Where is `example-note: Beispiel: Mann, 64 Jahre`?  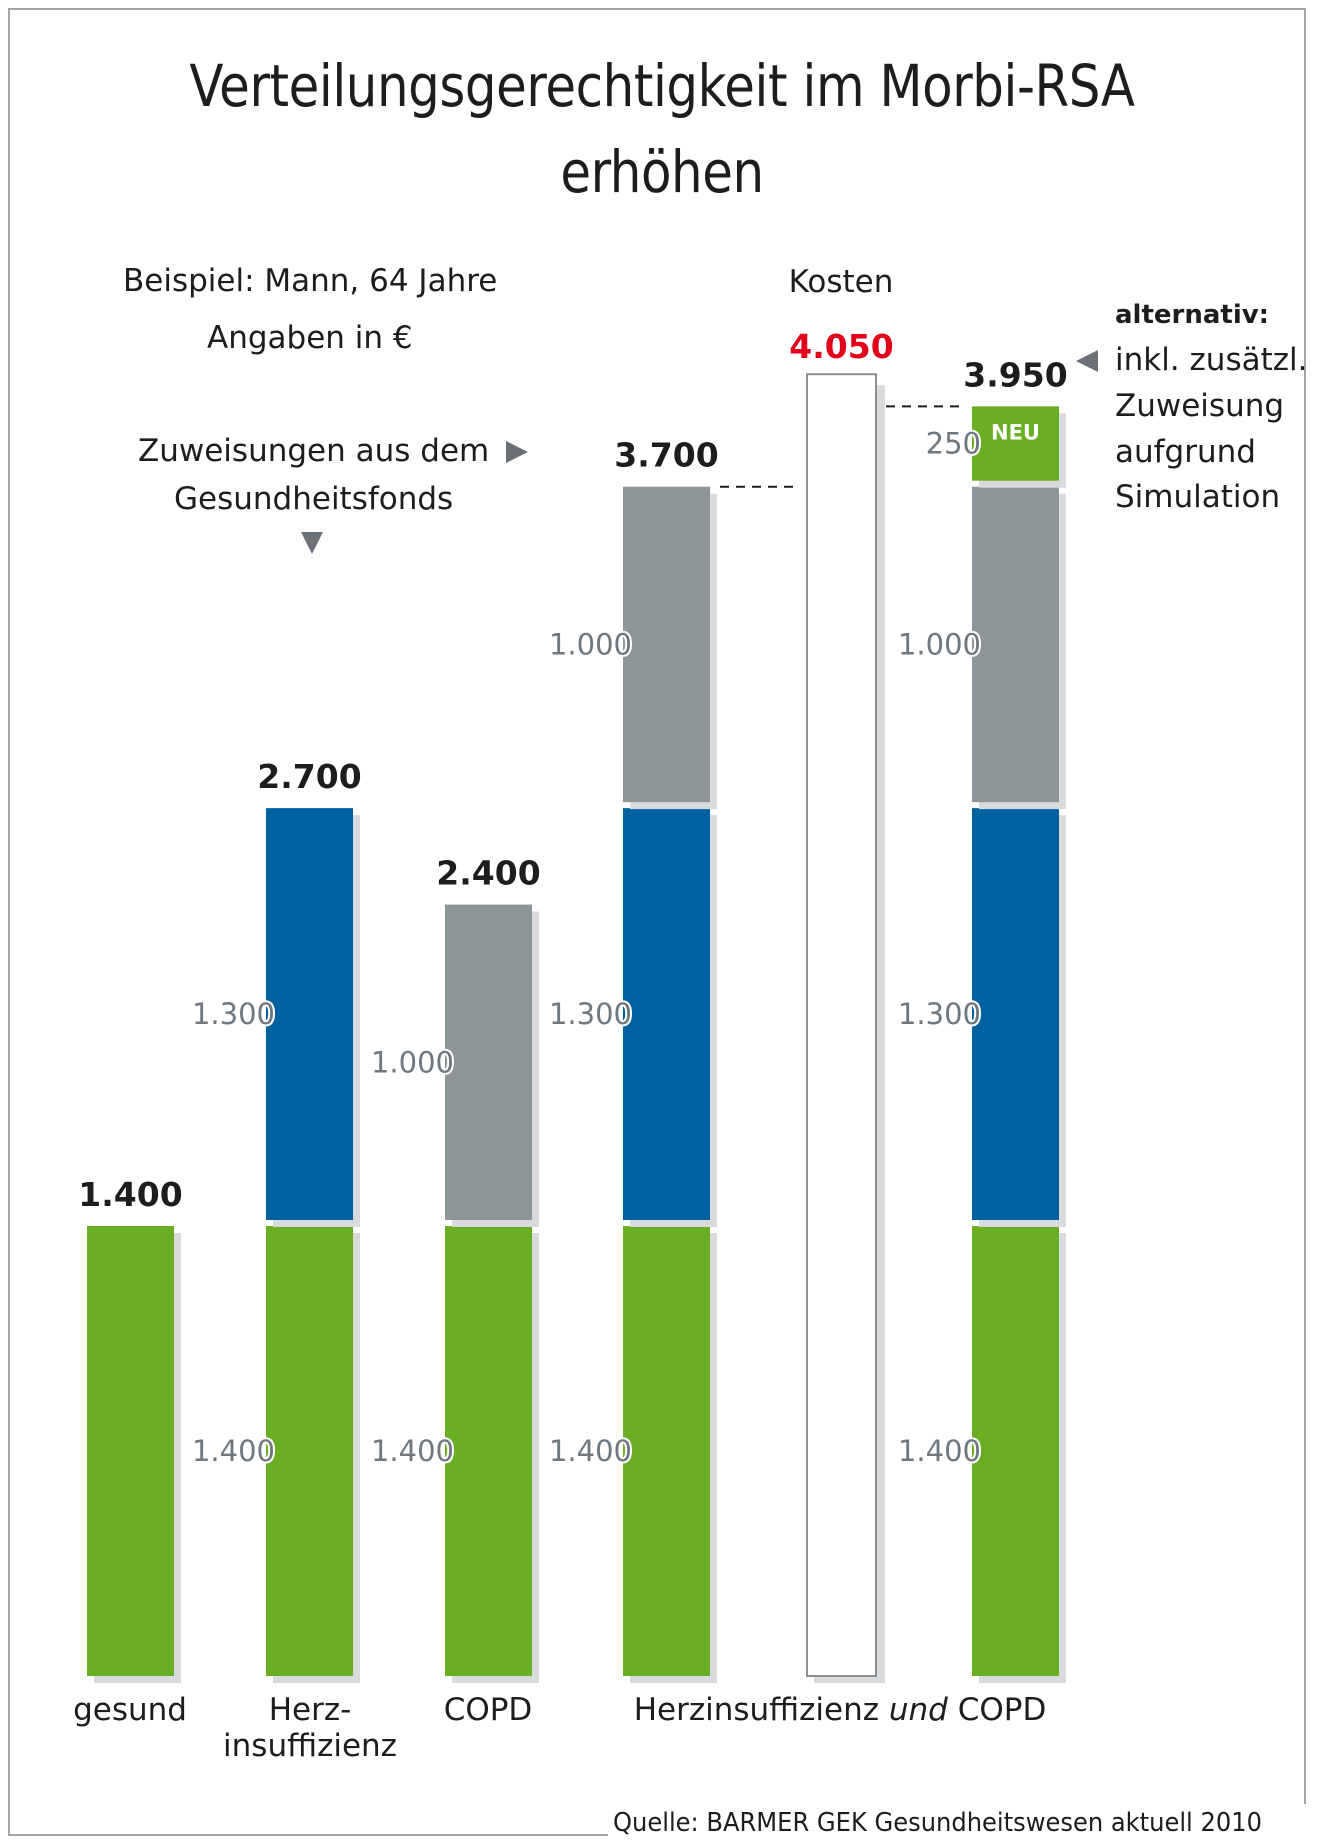 example-note: Beispiel: Mann, 64 Jahre is located at coordinates (310, 281).